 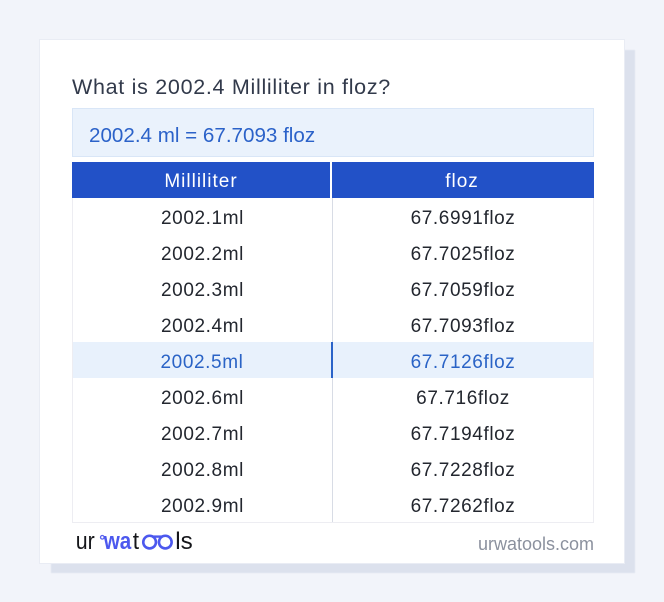 What do you see at coordinates (86, 542) in the screenshot?
I see `svg-text: ur` at bounding box center [86, 542].